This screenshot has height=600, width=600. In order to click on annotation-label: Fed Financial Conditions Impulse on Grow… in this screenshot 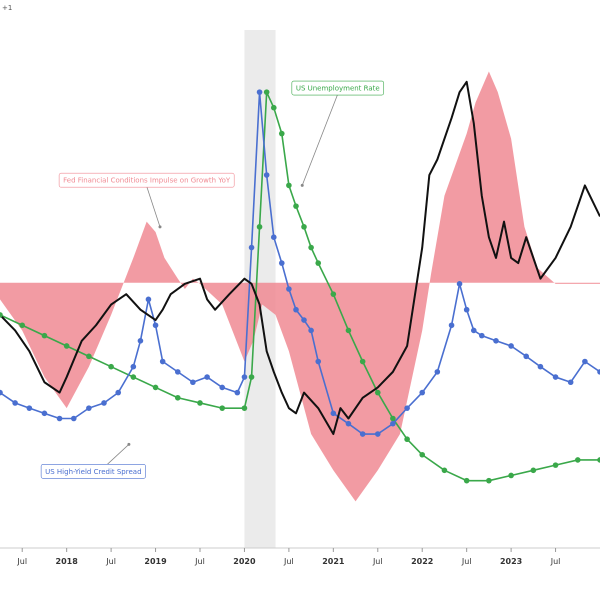, I will do `click(147, 181)`.